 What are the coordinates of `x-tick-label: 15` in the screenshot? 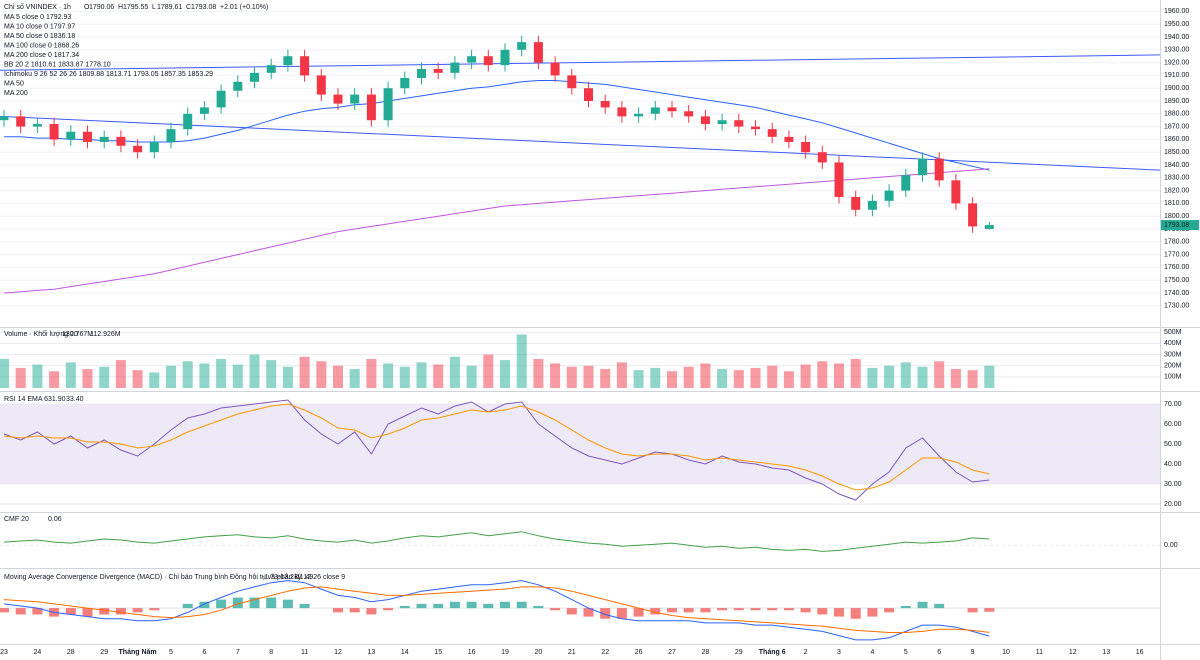 It's located at (438, 652).